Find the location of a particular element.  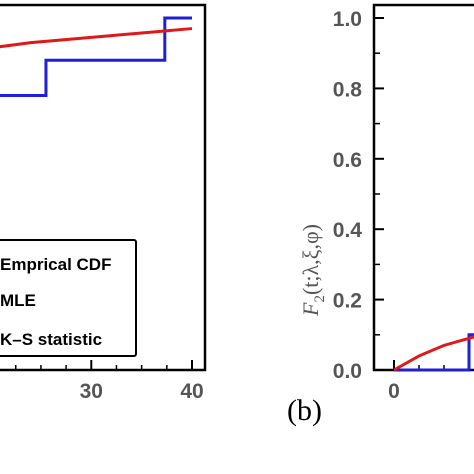

panel-b-series is located at coordinates (433, 352).